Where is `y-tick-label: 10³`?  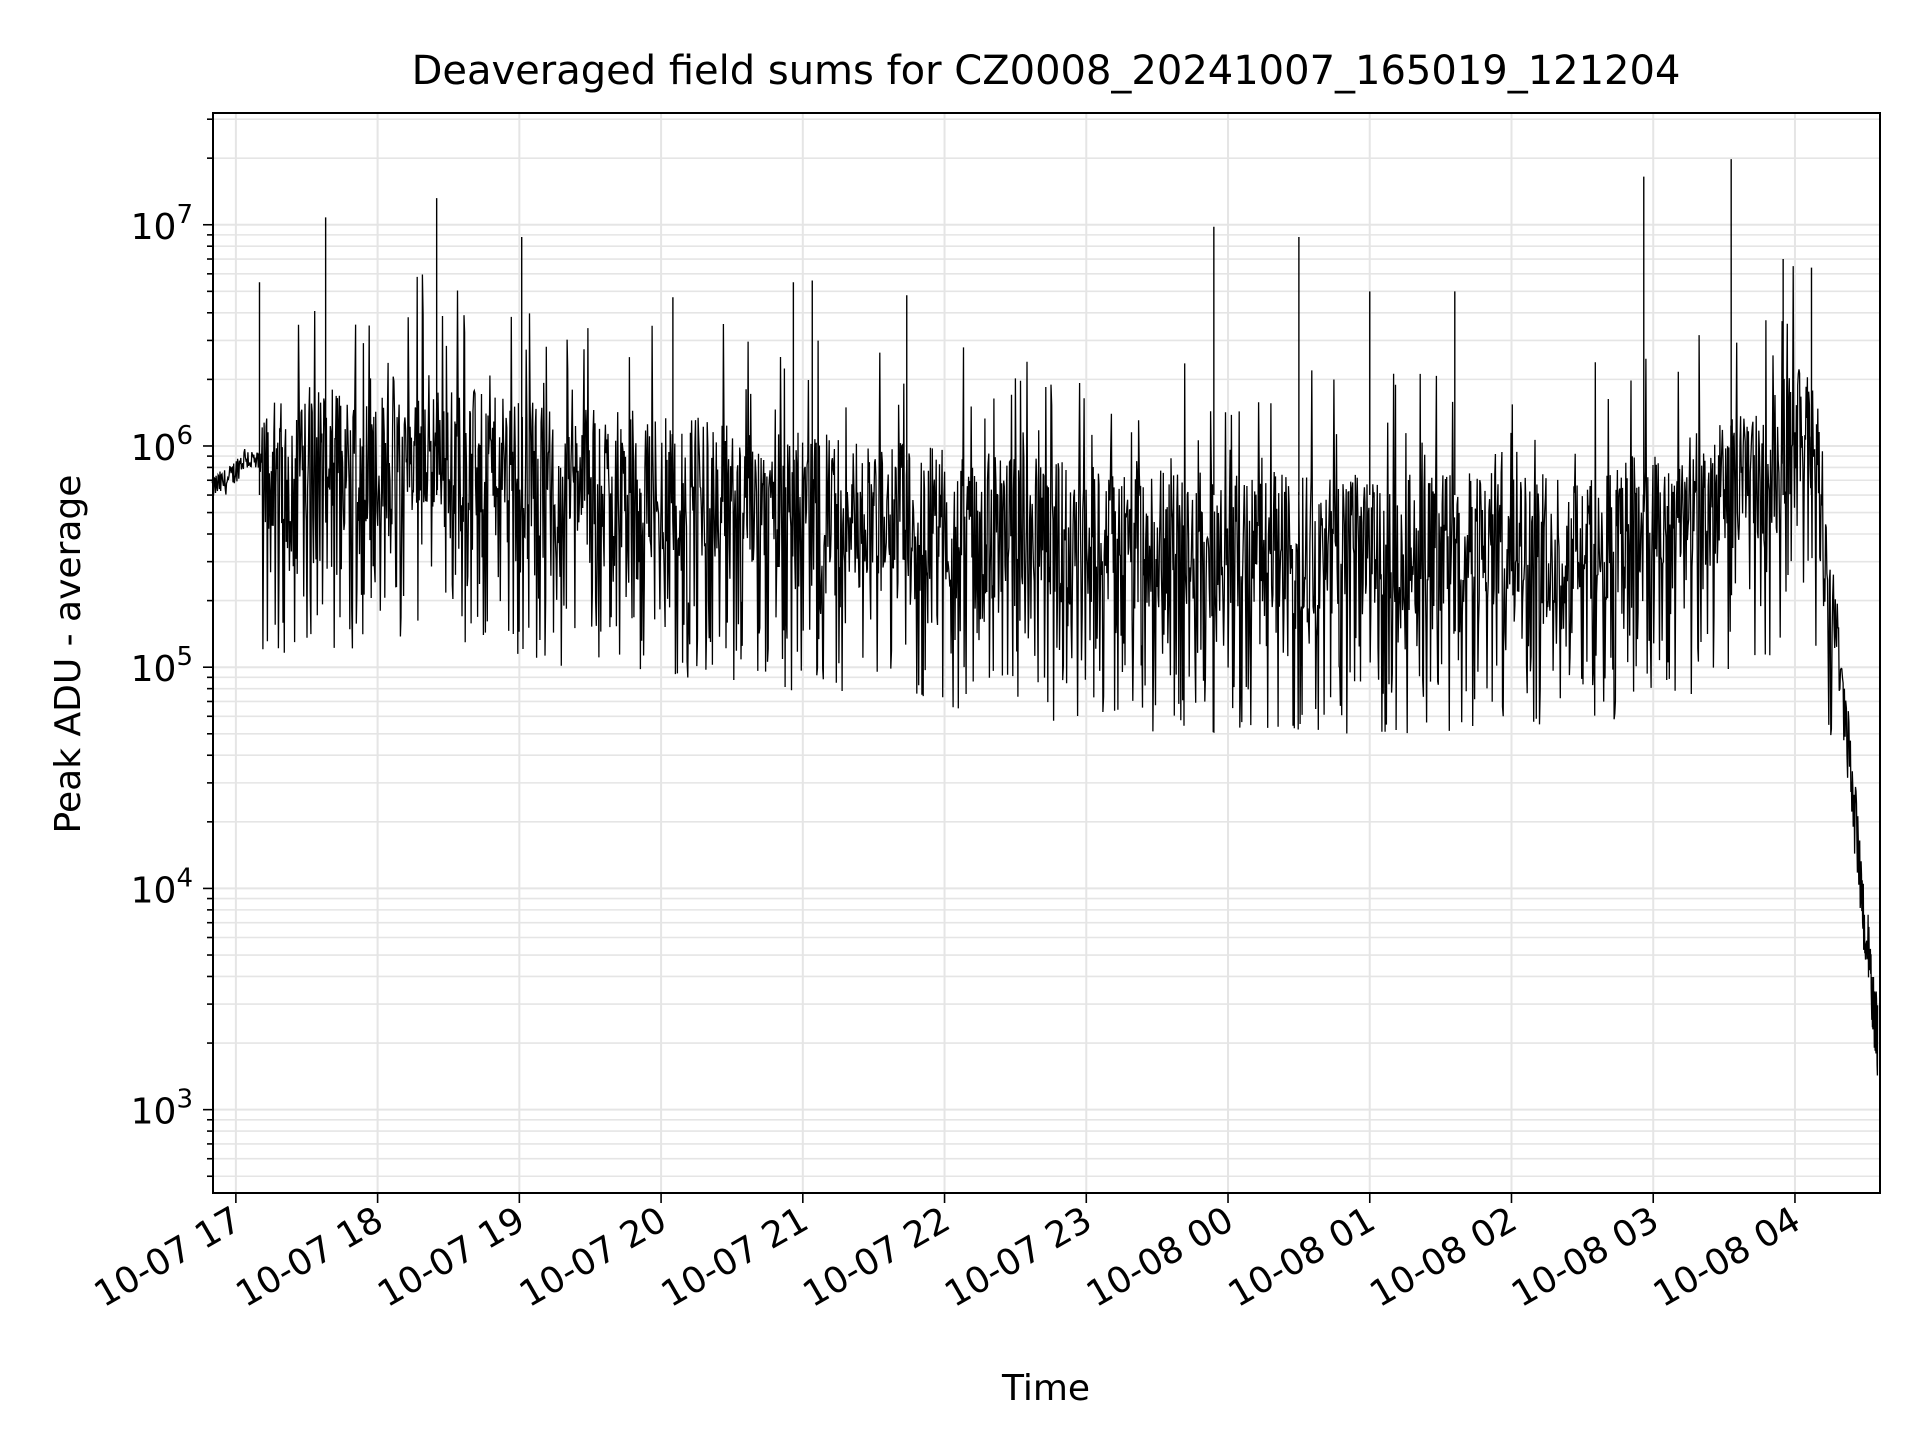 y-tick-label: 10³ is located at coordinates (162, 1109).